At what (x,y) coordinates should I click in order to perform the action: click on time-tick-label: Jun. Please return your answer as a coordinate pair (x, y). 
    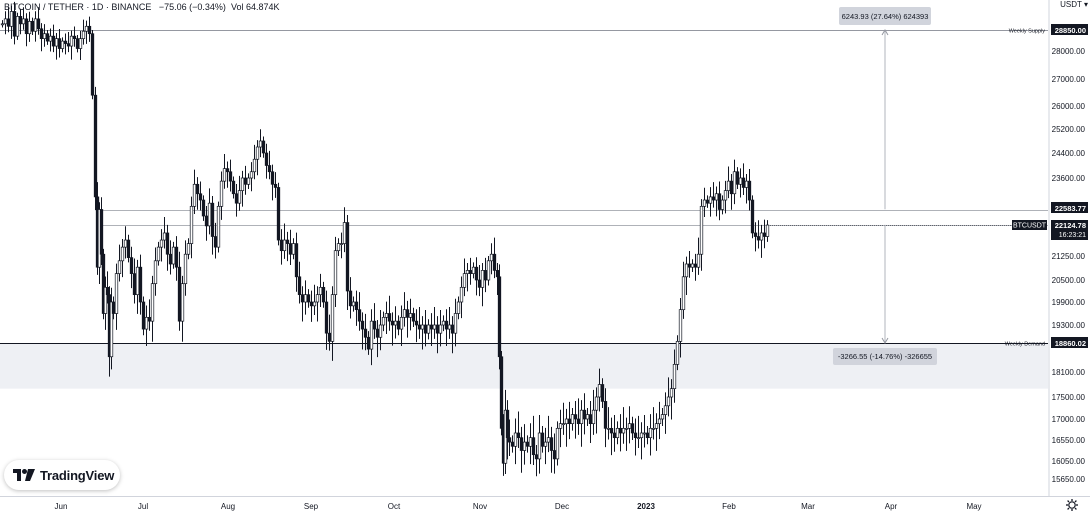
    Looking at the image, I should click on (61, 506).